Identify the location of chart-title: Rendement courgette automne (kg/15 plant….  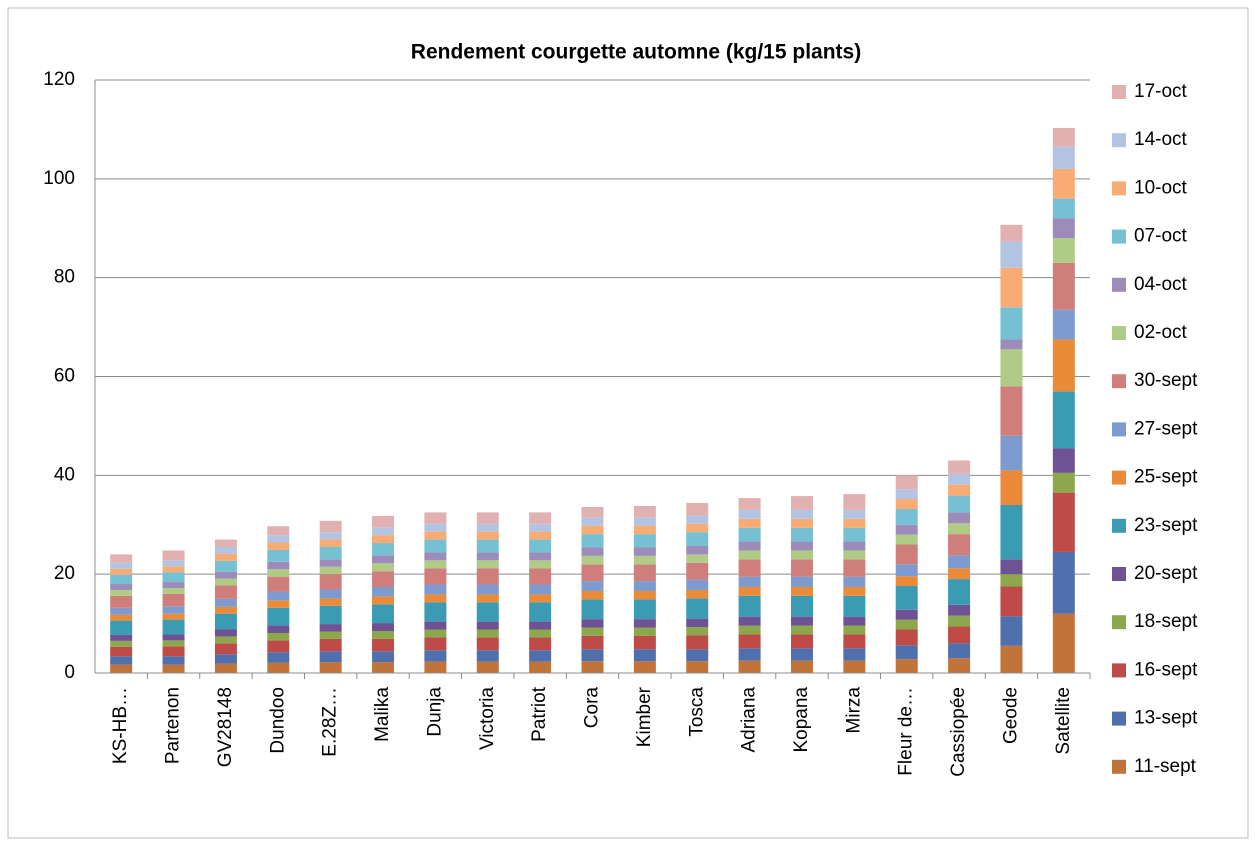
(636, 52).